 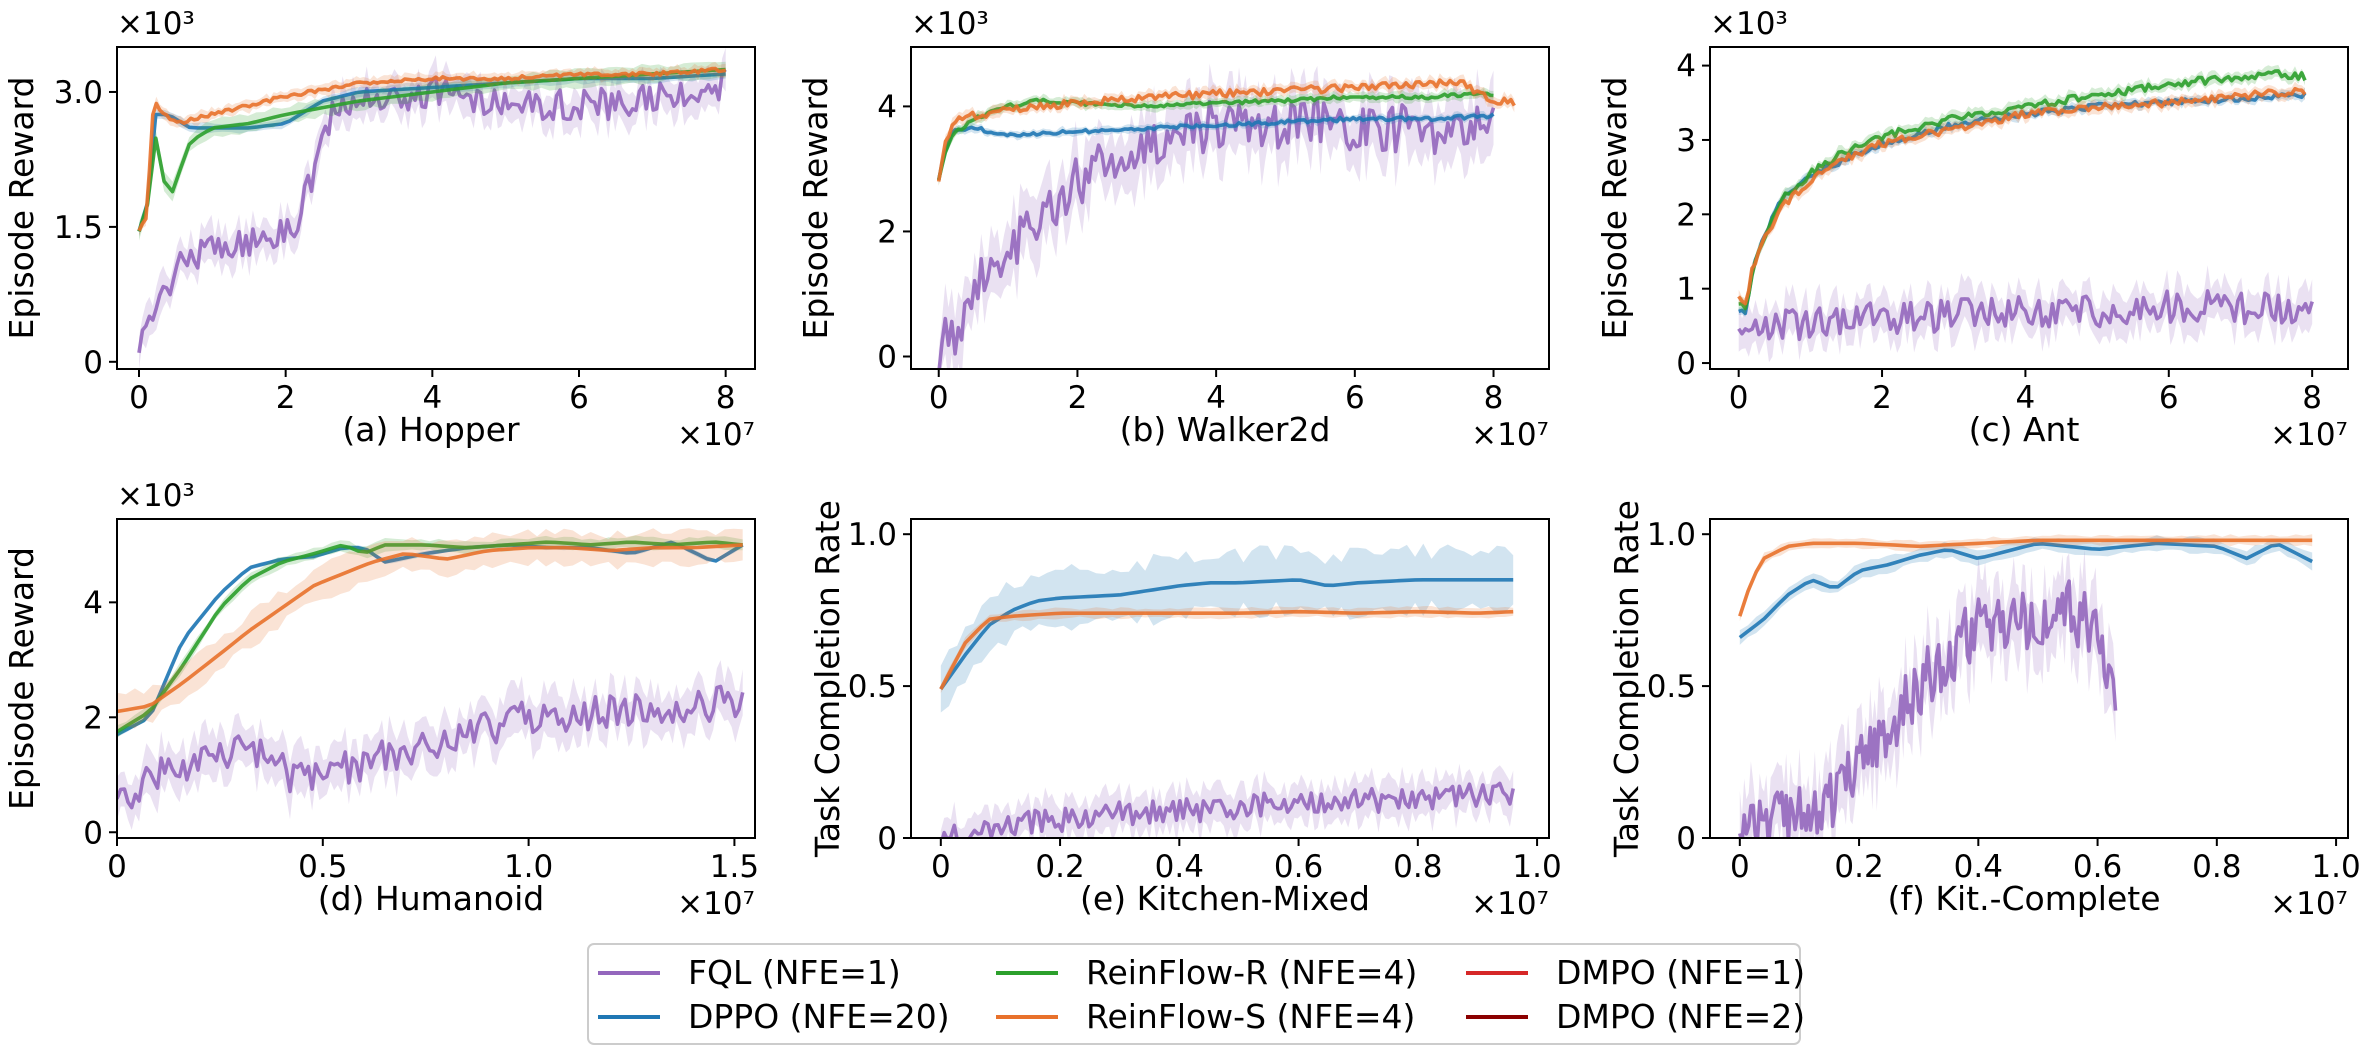 What do you see at coordinates (1680, 972) in the screenshot?
I see `legend-label: DMPO (NFE=1)` at bounding box center [1680, 972].